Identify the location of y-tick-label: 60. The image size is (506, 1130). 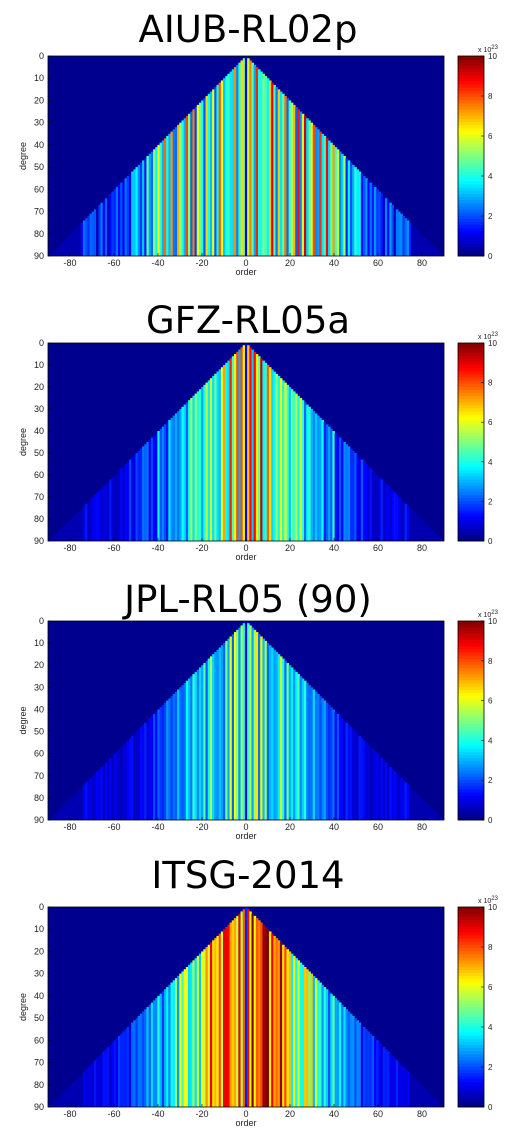
(39, 475).